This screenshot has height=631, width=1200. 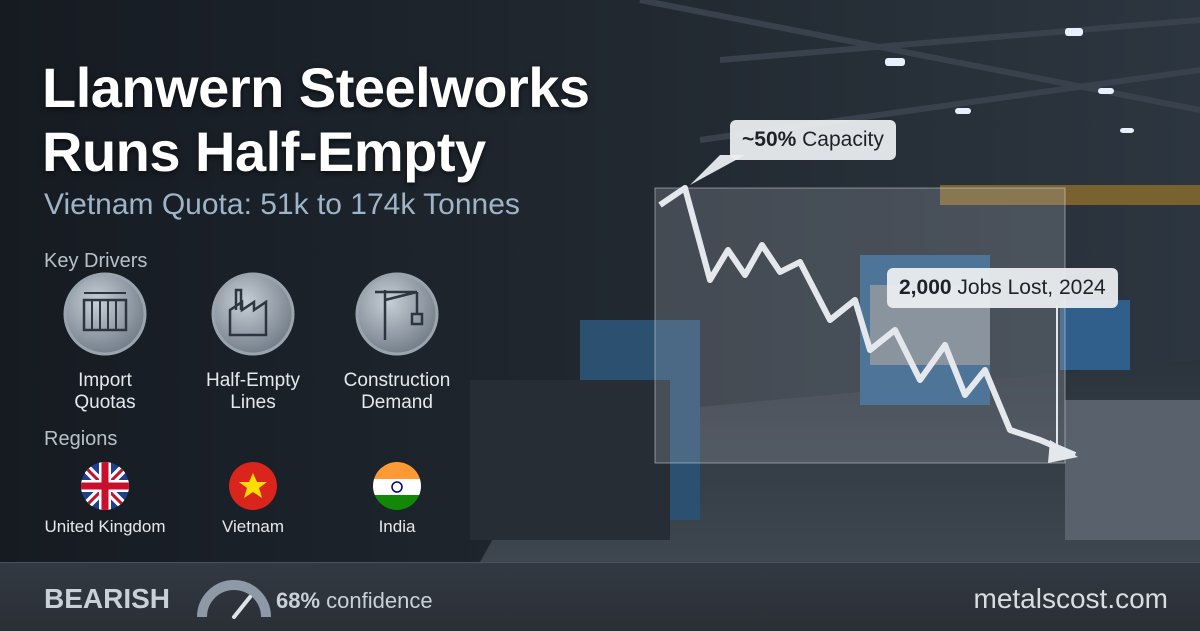 What do you see at coordinates (397, 380) in the screenshot?
I see `label-line: Construction` at bounding box center [397, 380].